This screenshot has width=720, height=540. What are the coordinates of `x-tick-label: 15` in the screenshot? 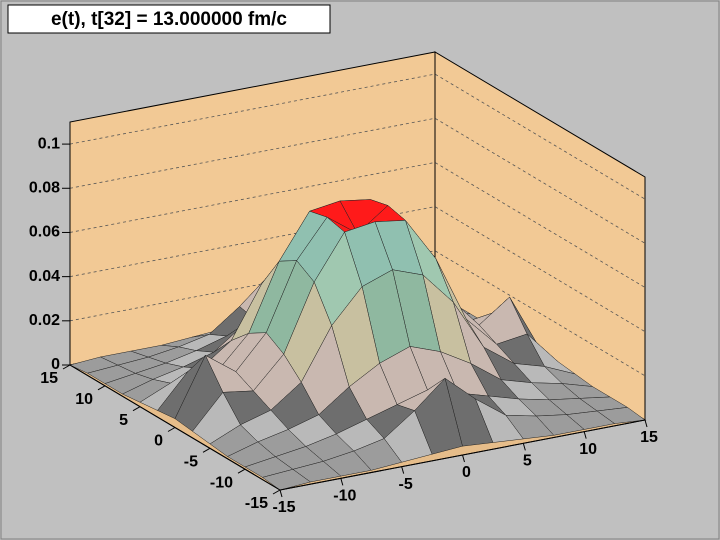 It's located at (649, 437).